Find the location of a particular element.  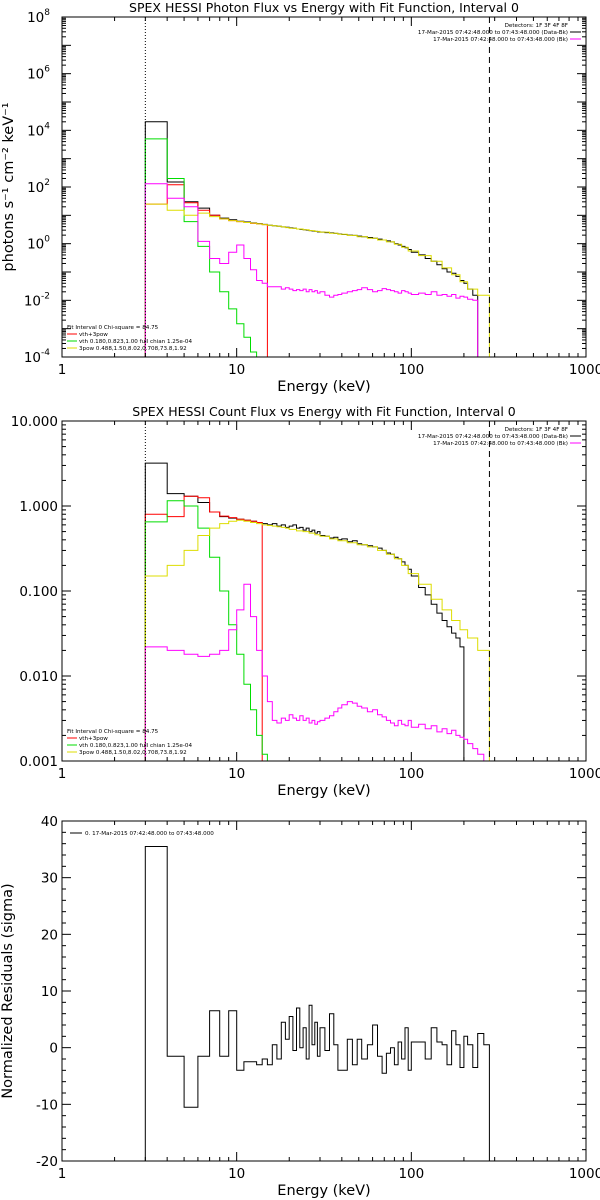

y-axis-label: Normalized Residuals (sigma) is located at coordinates (8, 990).